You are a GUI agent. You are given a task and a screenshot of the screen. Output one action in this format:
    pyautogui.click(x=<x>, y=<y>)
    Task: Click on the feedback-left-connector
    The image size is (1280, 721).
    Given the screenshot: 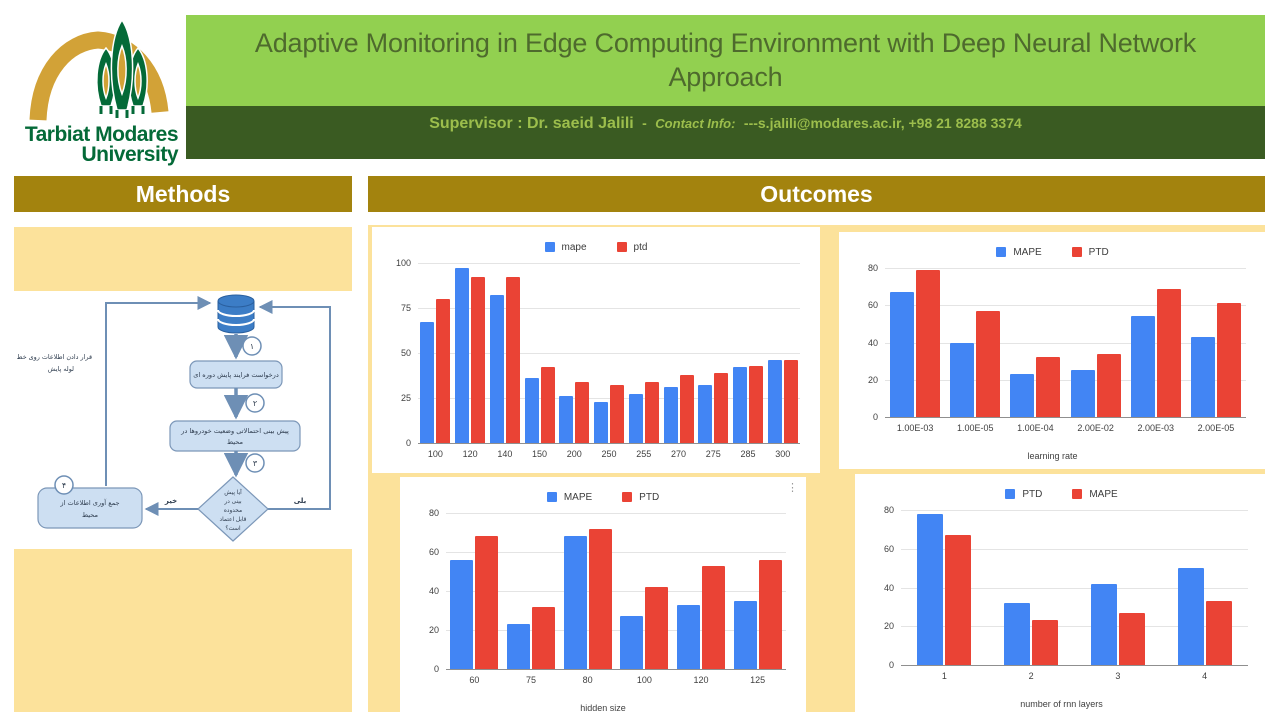 What is the action you would take?
    pyautogui.click(x=158, y=391)
    